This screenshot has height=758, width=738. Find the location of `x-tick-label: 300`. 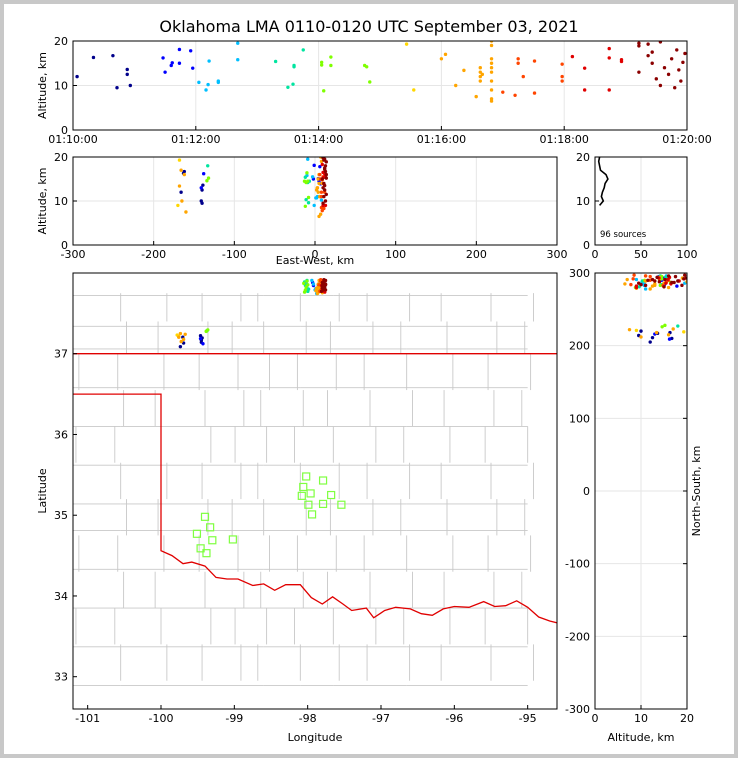

x-tick-label: 300 is located at coordinates (557, 254).